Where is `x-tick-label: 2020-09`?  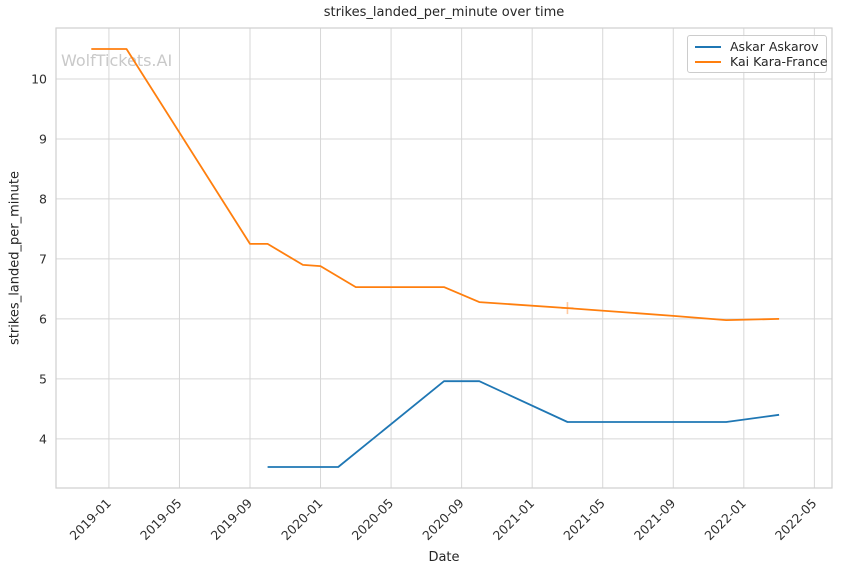
x-tick-label: 2020-09 is located at coordinates (443, 519).